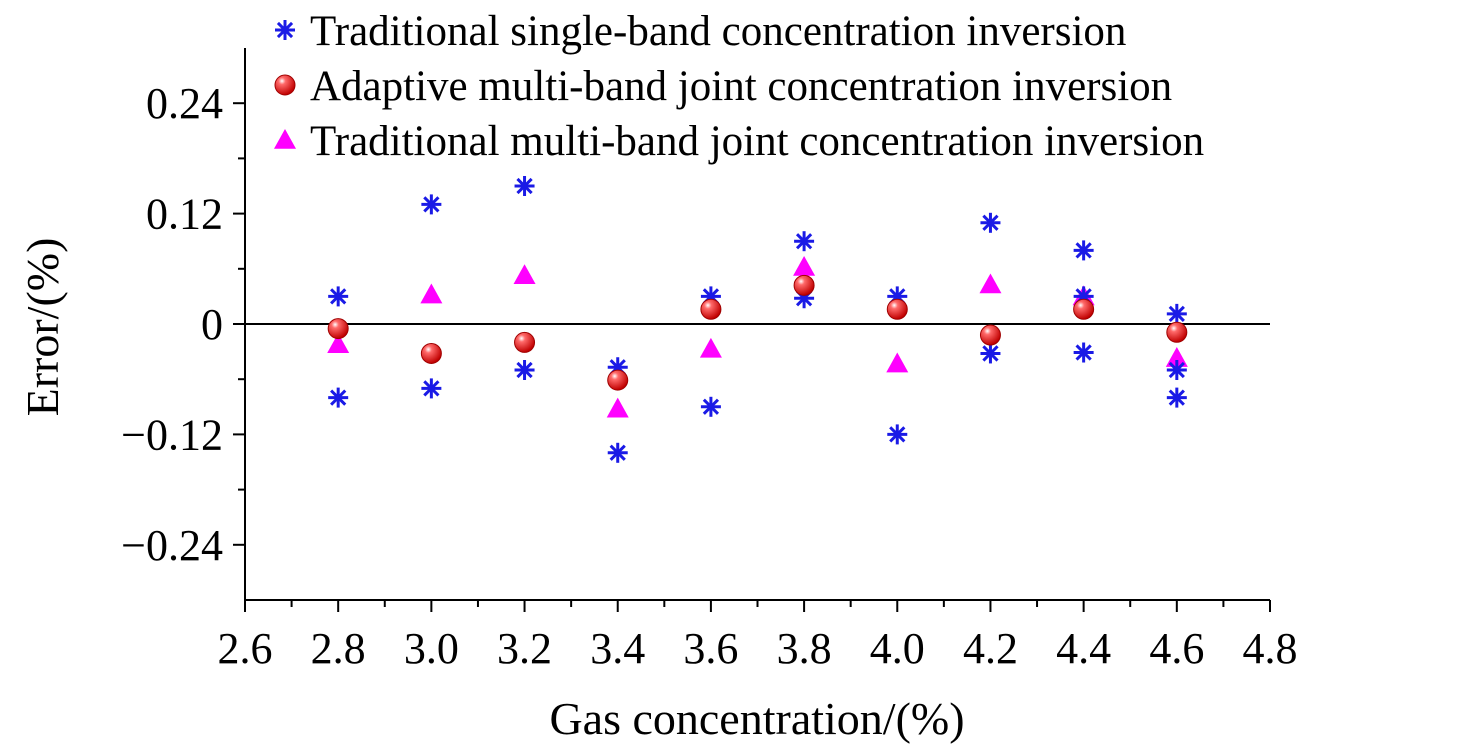 This screenshot has height=749, width=1476. I want to click on legend-marker-asterisk, so click(285, 30).